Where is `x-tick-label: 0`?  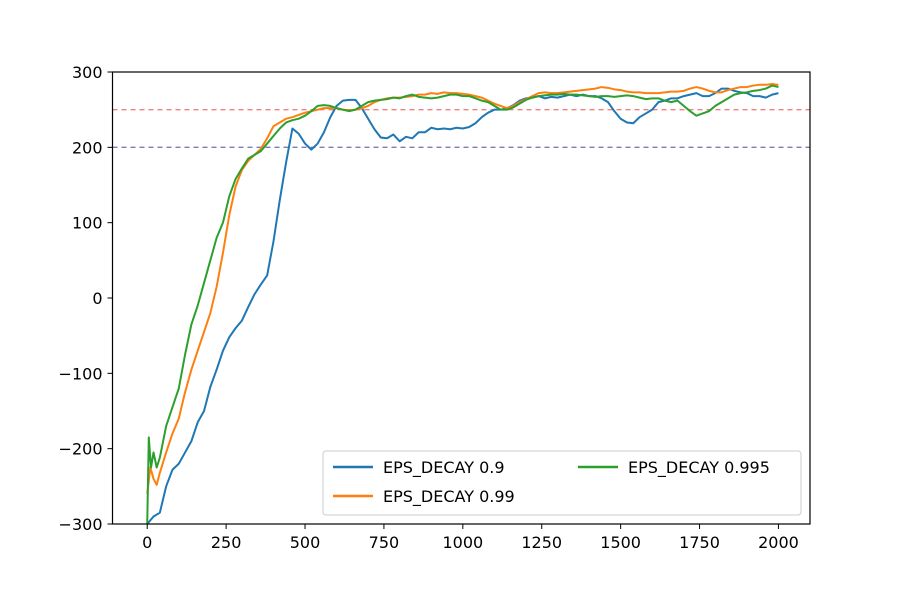 x-tick-label: 0 is located at coordinates (147, 542).